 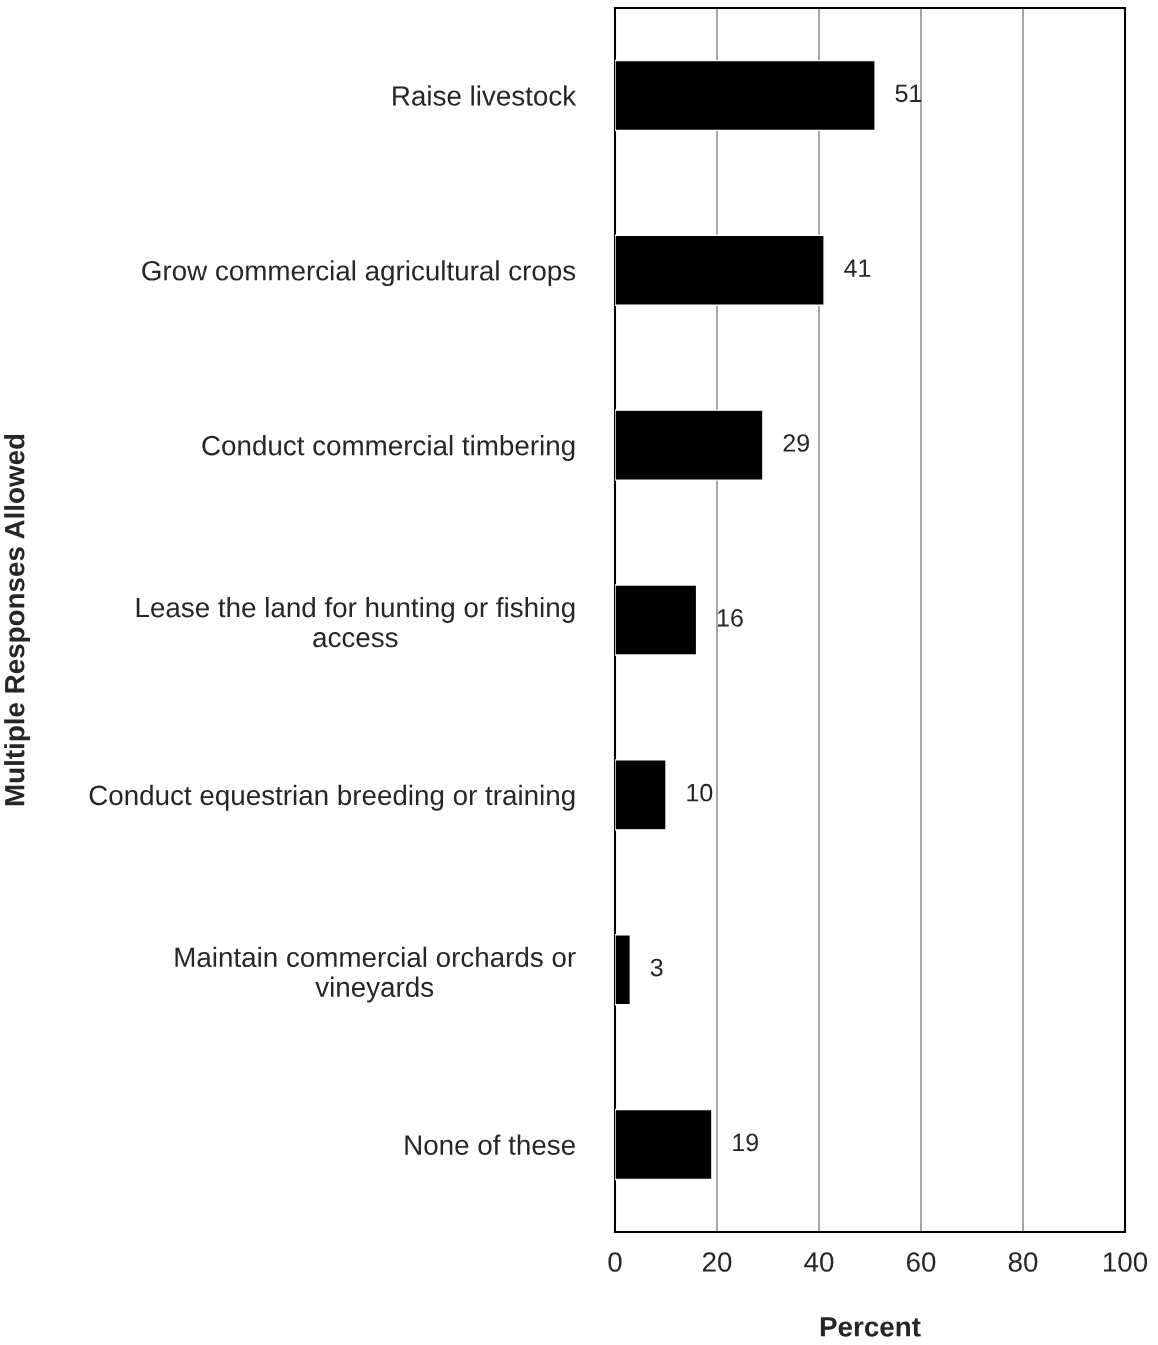 What do you see at coordinates (745, 1142) in the screenshot?
I see `data-label: 19` at bounding box center [745, 1142].